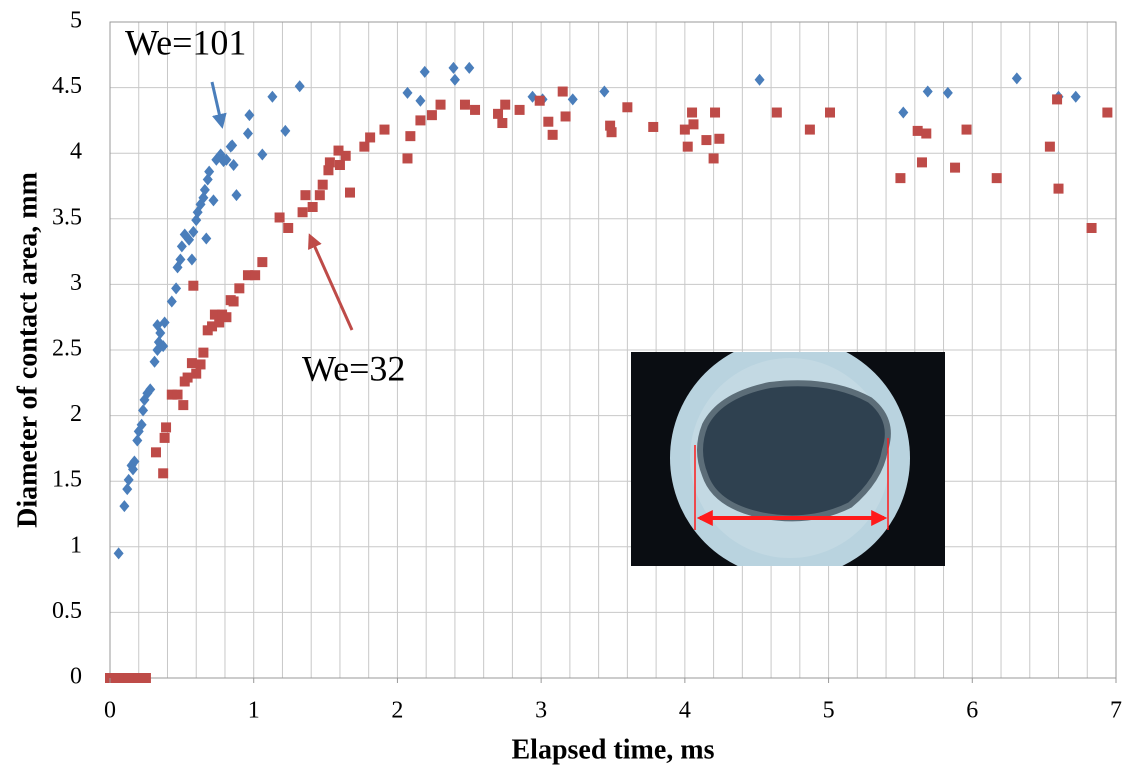 The image size is (1133, 780). I want to click on y-tick-label: 2.5, so click(67, 349).